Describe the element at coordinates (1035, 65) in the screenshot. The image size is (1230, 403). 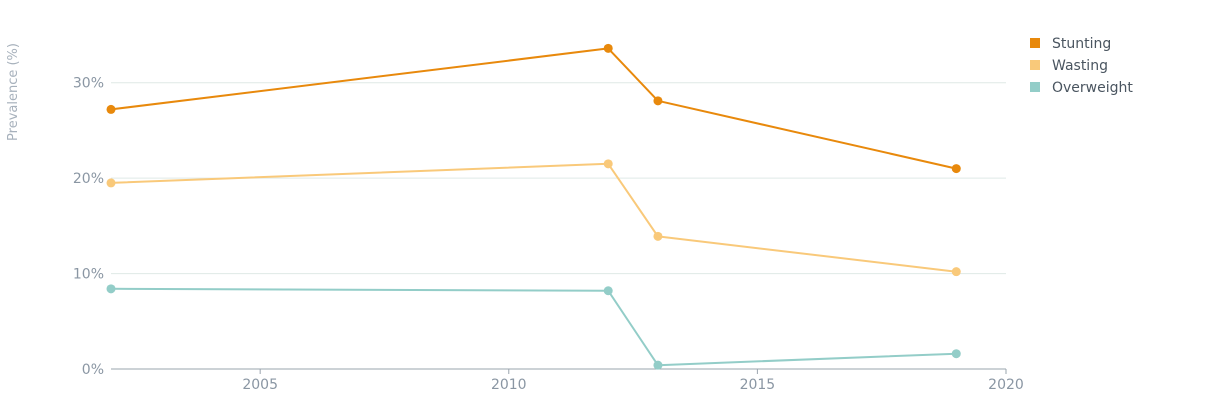
I see `legend-swatch-wasting` at that location.